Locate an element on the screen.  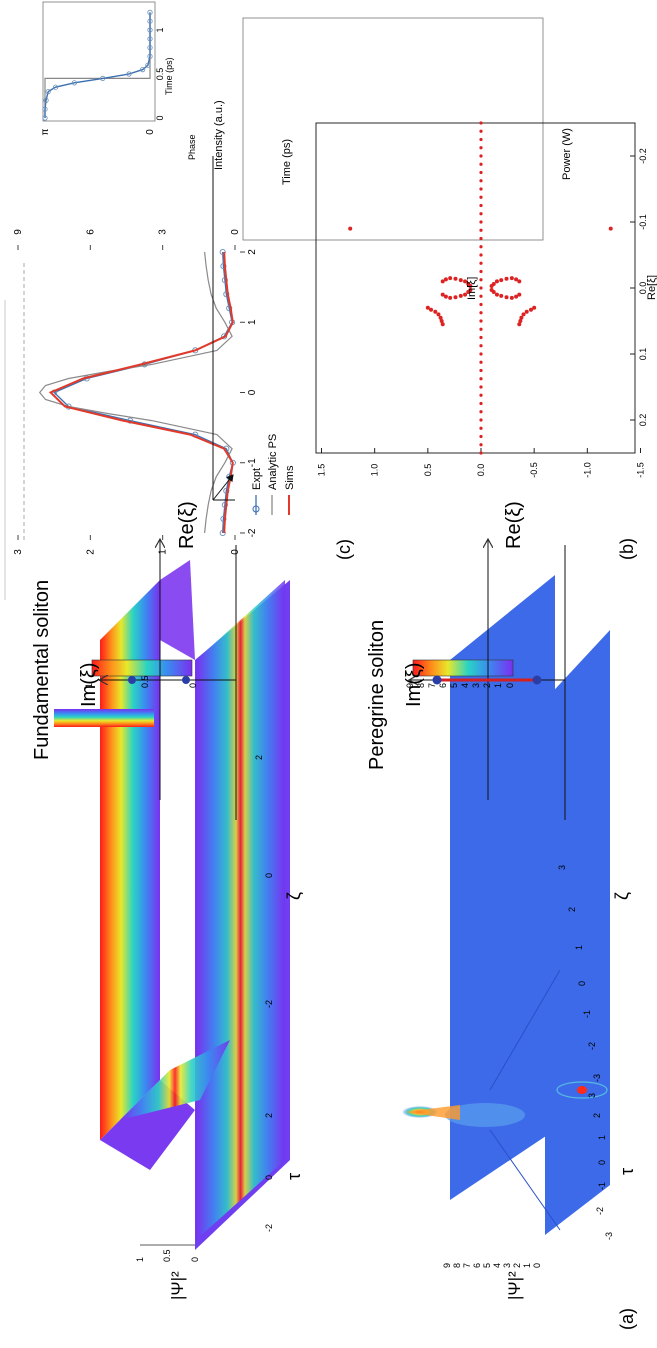
spectrum-x-label: Re[ξ] is located at coordinates (651, 287).